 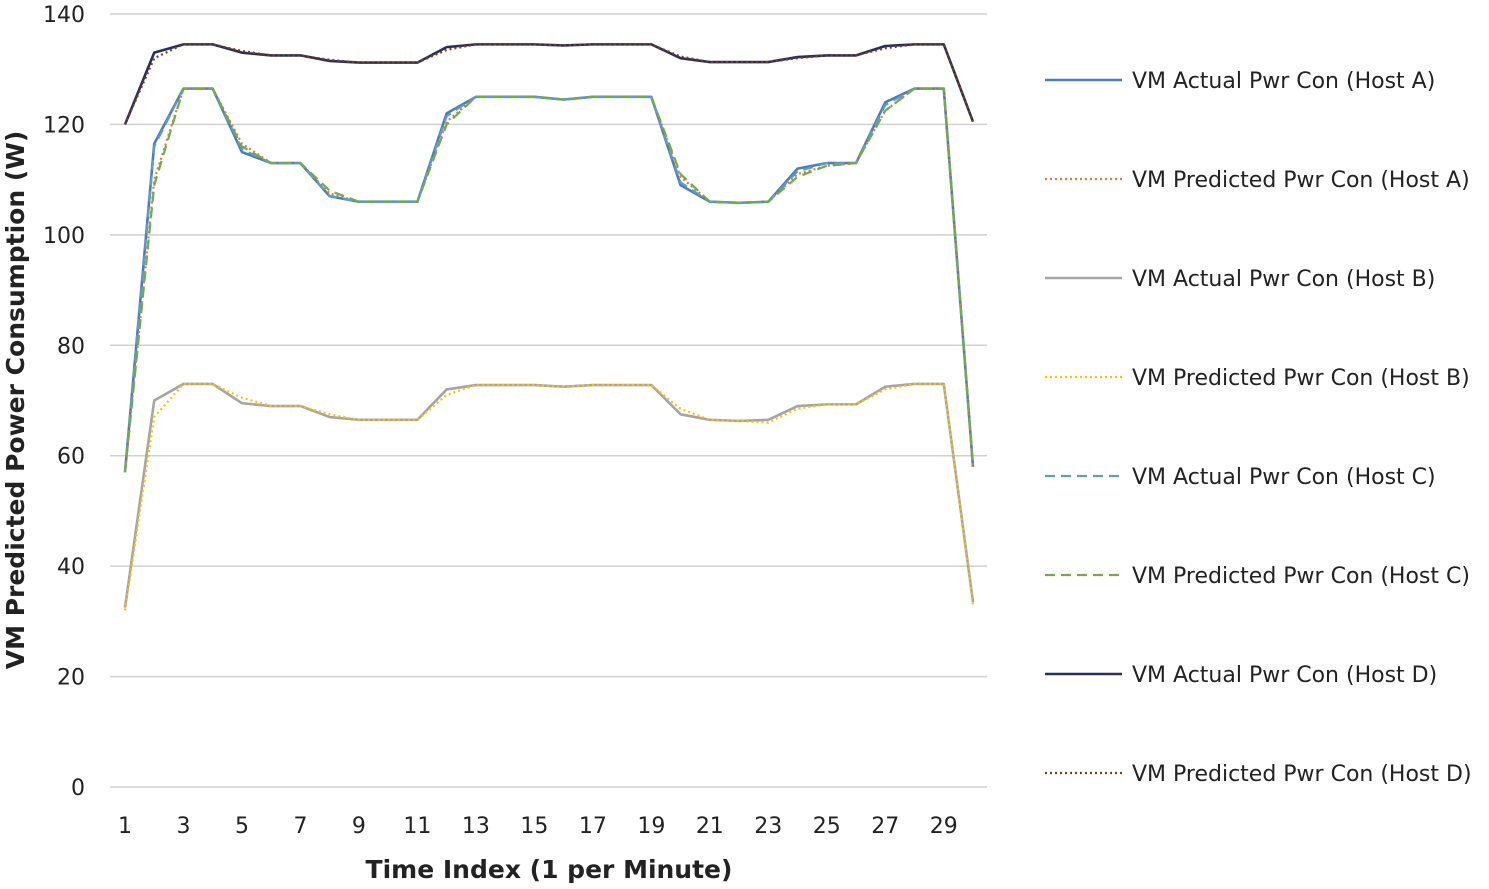 What do you see at coordinates (359, 826) in the screenshot?
I see `x-tick-label: 9` at bounding box center [359, 826].